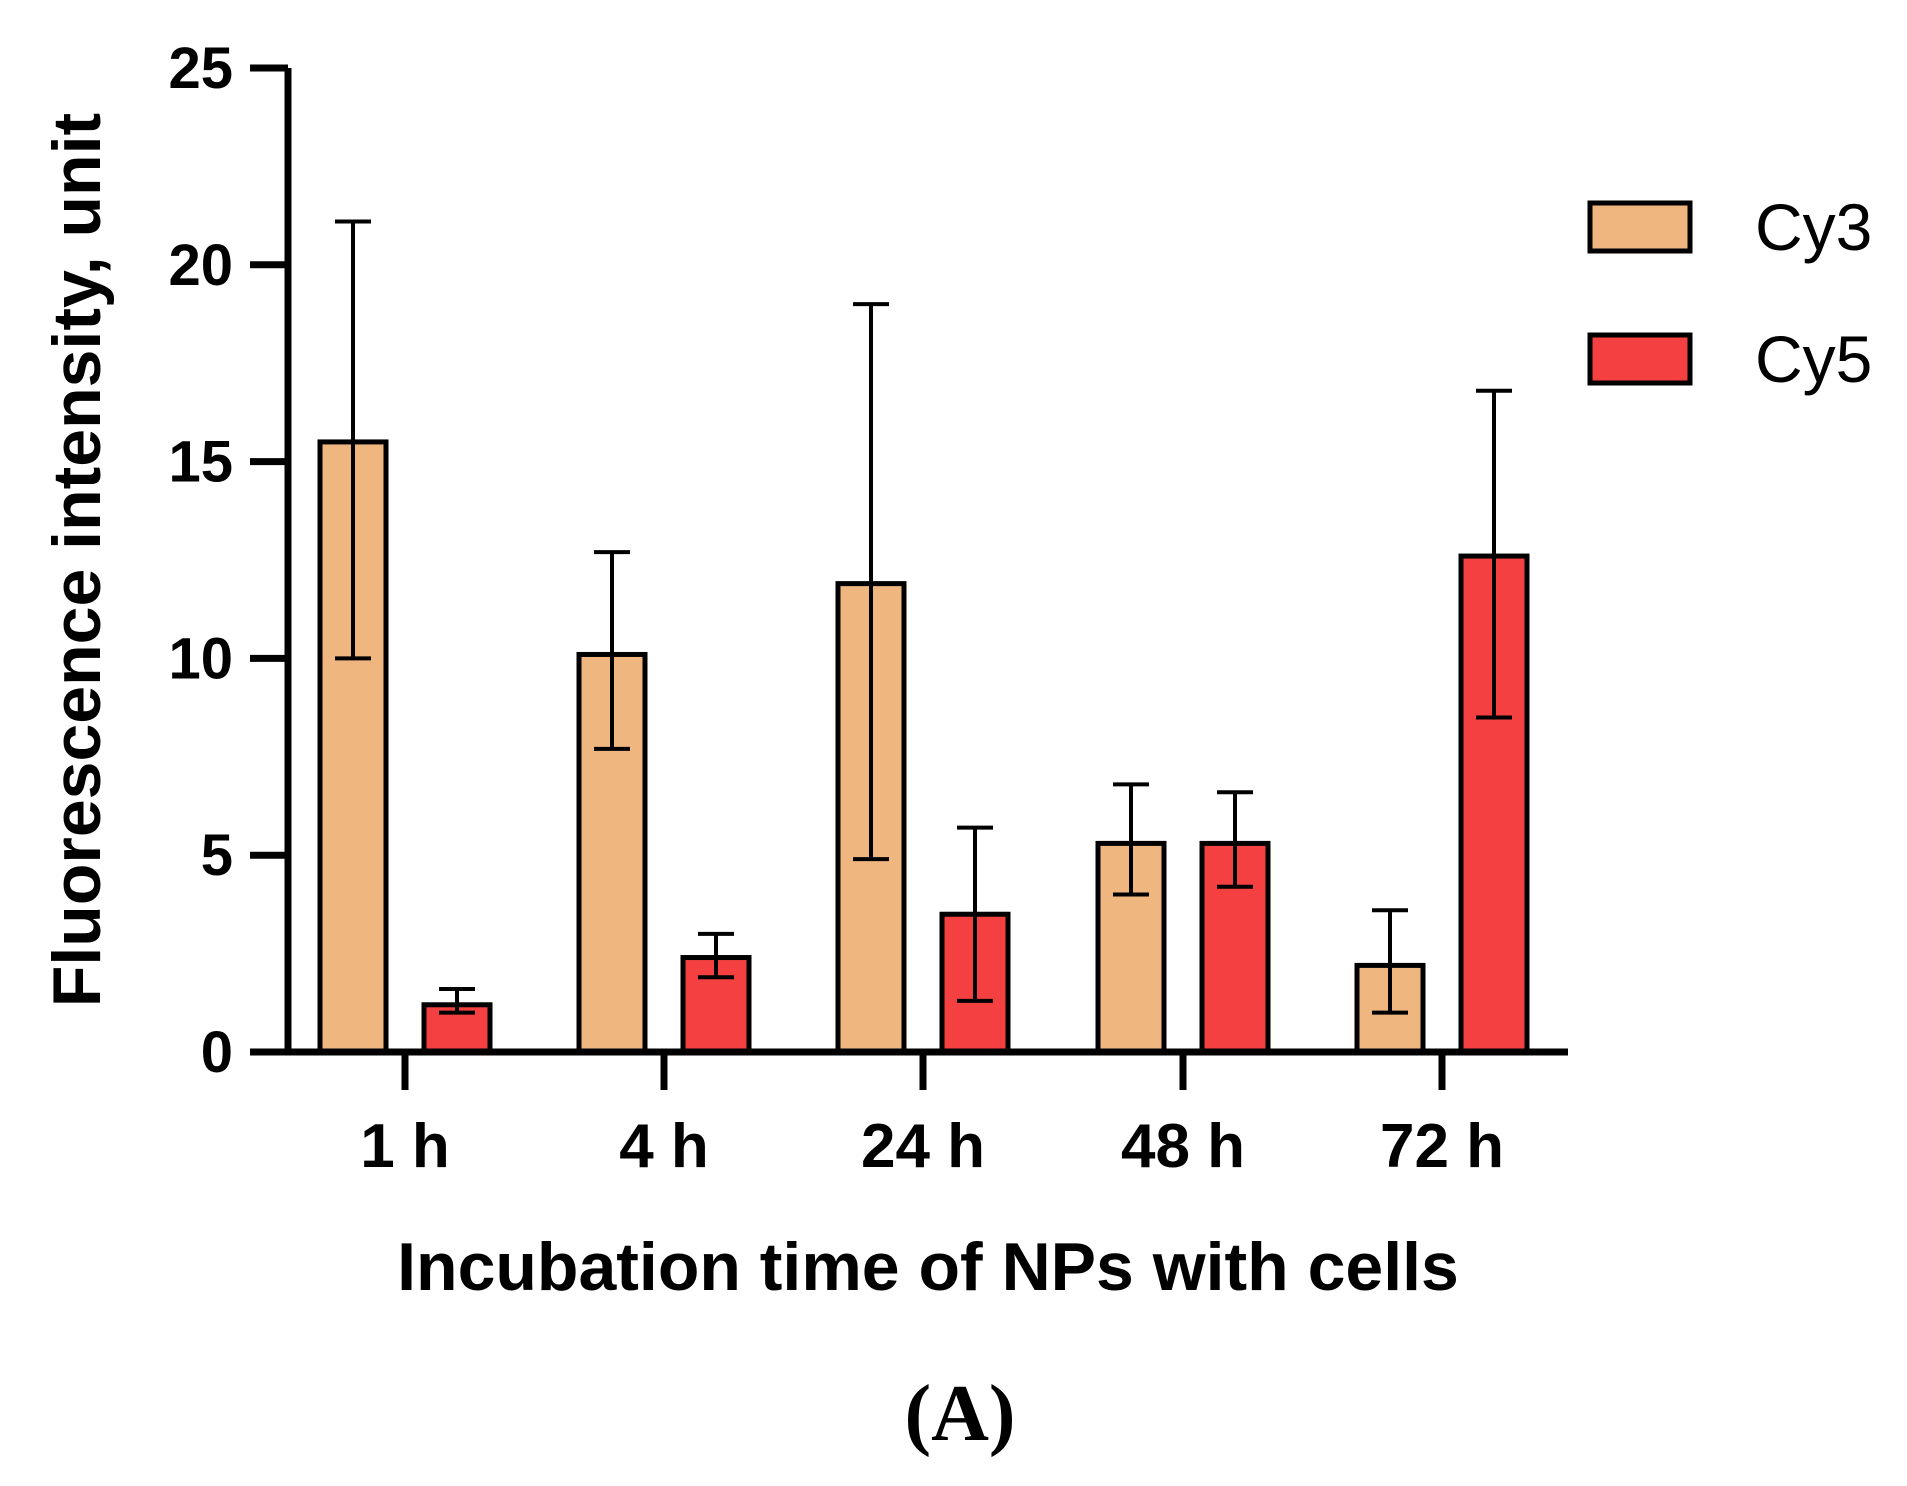 This screenshot has height=1486, width=1907. What do you see at coordinates (1813, 227) in the screenshot?
I see `legend-label-cy3: Cy3` at bounding box center [1813, 227].